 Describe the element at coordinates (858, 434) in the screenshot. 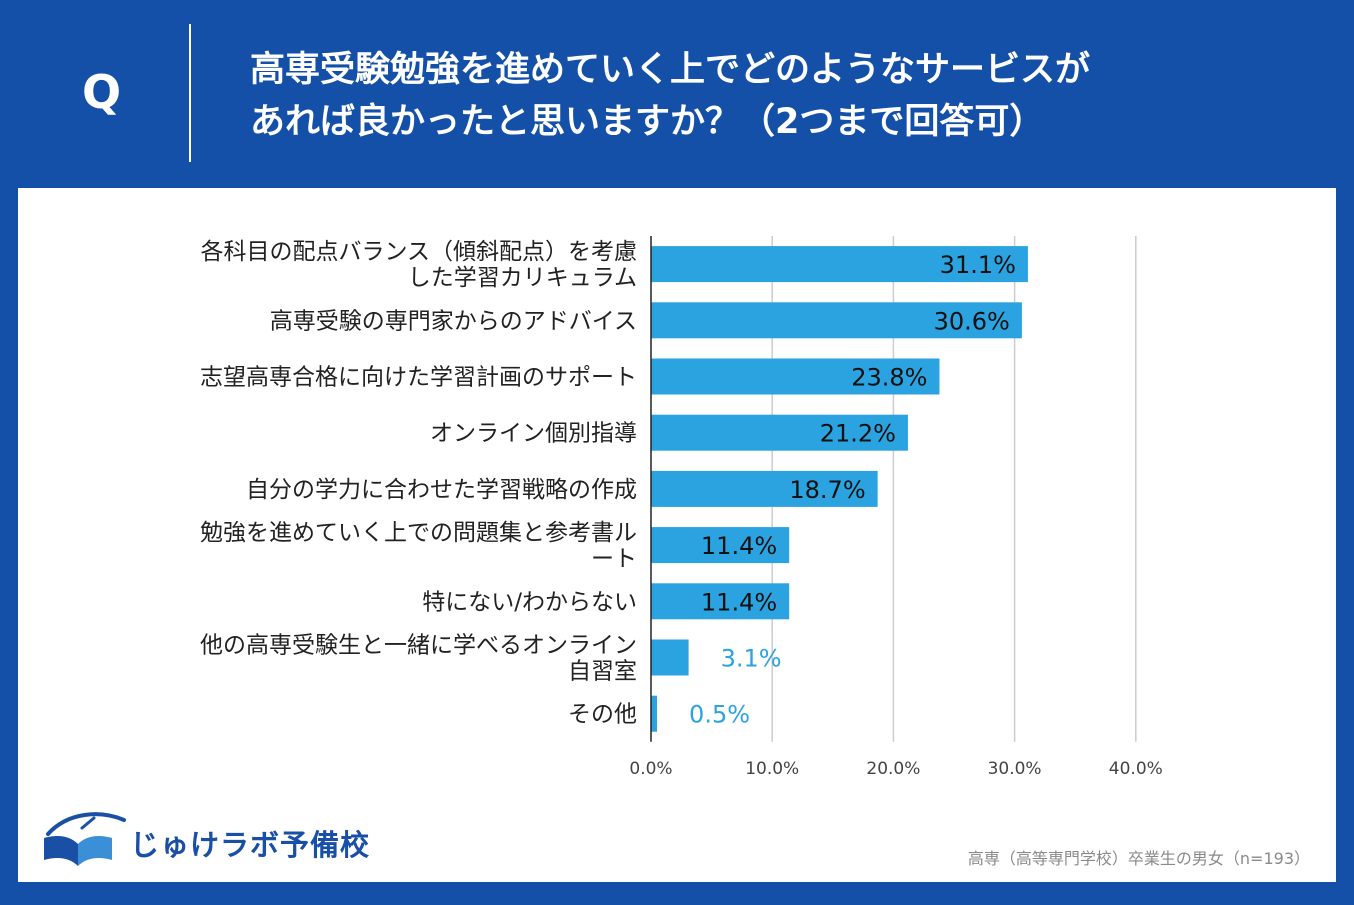

I see `value-label: 21.2%` at that location.